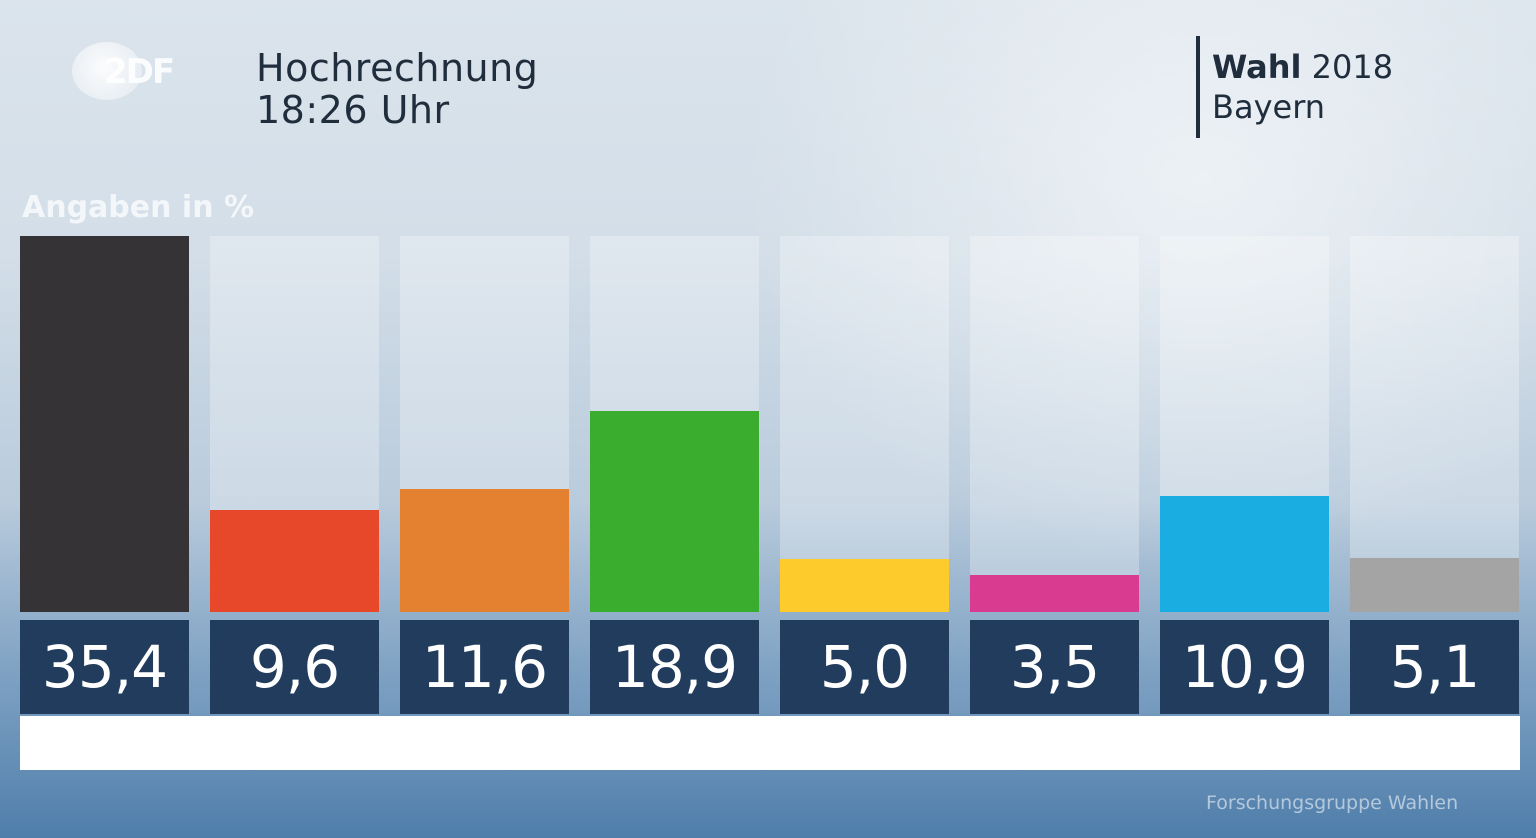  I want to click on source-credit: Forschungsgruppe Wahlen, so click(1332, 803).